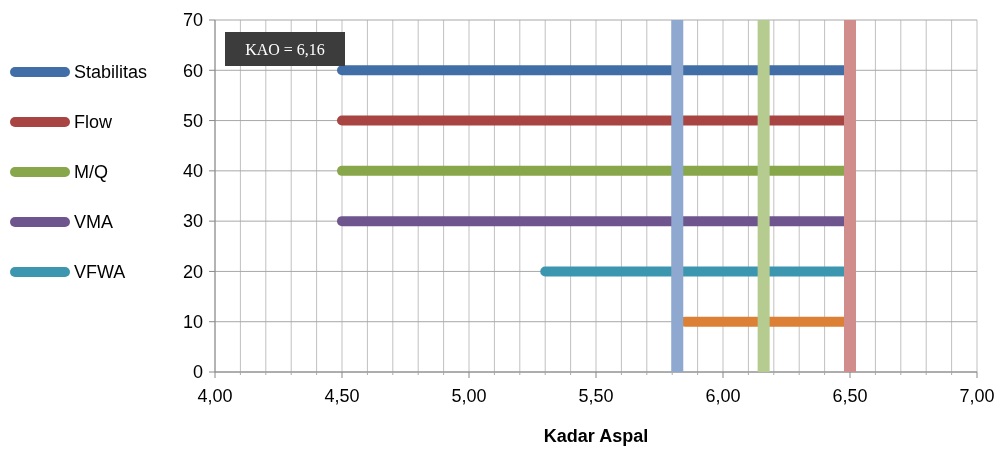 This screenshot has width=1007, height=462. What do you see at coordinates (215, 396) in the screenshot?
I see `x-tick-label: 4,00` at bounding box center [215, 396].